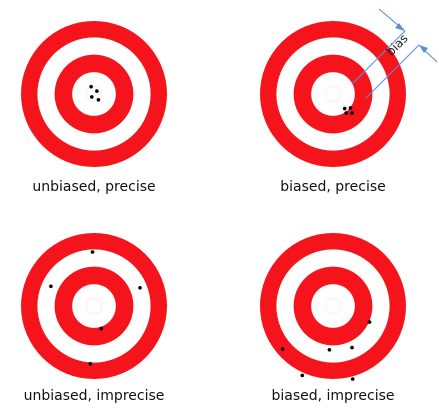 Image resolution: width=439 pixels, height=416 pixels. What do you see at coordinates (392, 71) in the screenshot?
I see `bias-extension-line-inner` at bounding box center [392, 71].